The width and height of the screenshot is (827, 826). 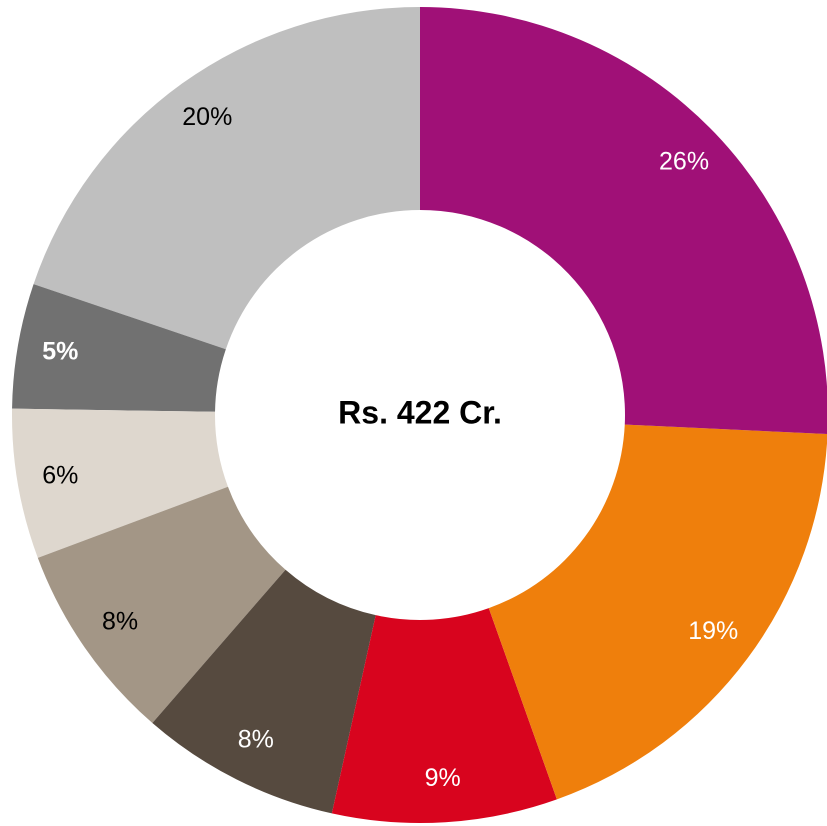 What do you see at coordinates (684, 162) in the screenshot?
I see `data-label: 26%` at bounding box center [684, 162].